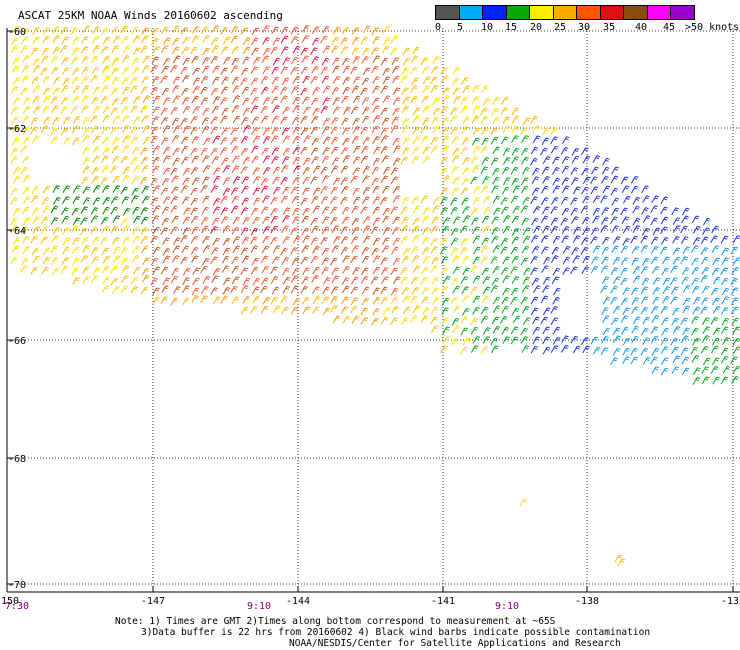 The image size is (740, 650). What do you see at coordinates (609, 27) in the screenshot?
I see `legend-label: 35` at bounding box center [609, 27].